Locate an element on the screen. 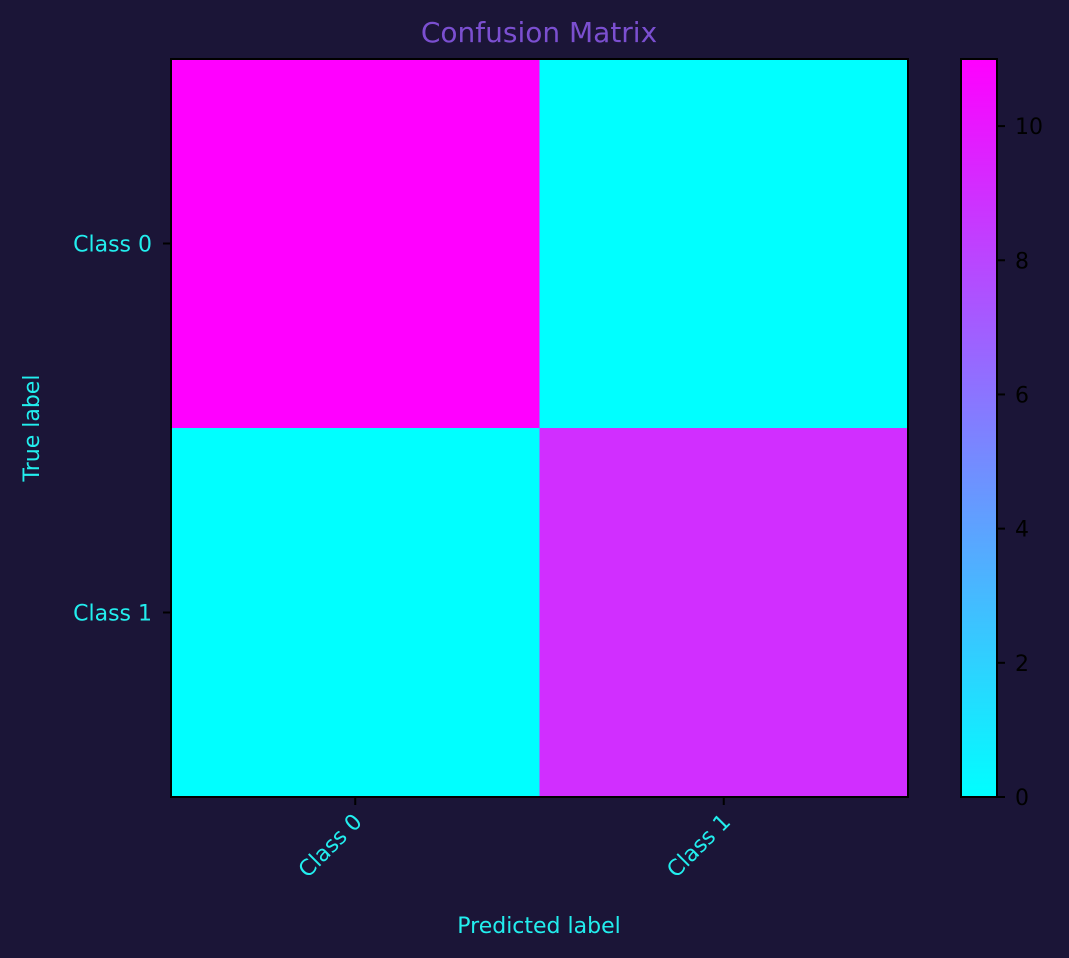  colorbar is located at coordinates (979, 428).